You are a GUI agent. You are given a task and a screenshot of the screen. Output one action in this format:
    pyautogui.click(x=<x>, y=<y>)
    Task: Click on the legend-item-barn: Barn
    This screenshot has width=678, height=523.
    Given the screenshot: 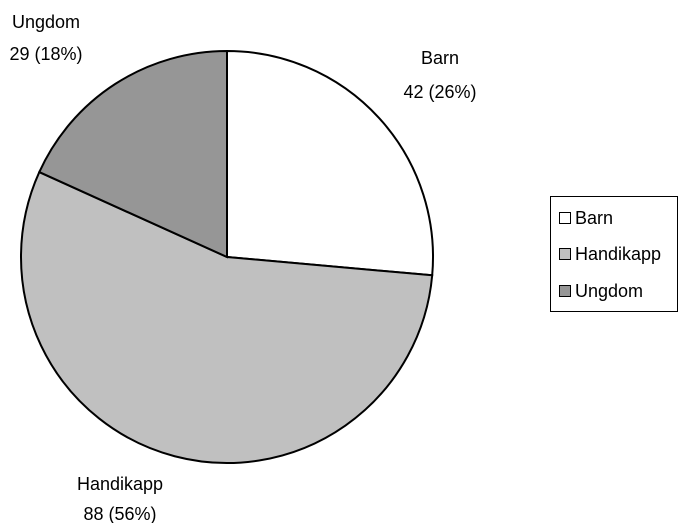 What is the action you would take?
    pyautogui.click(x=586, y=218)
    